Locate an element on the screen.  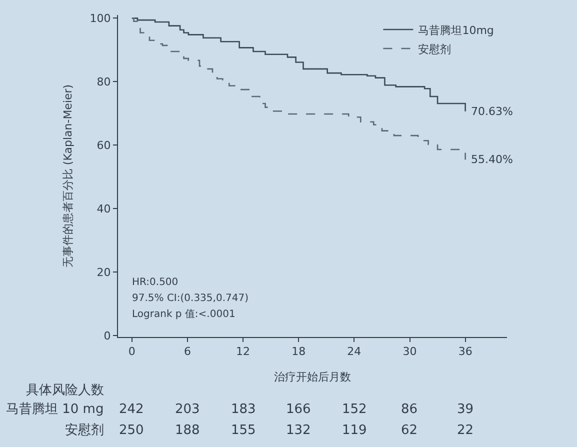
y-axis-title: 无事件的患者百分比 (Kaplan-Meier) is located at coordinates (67, 176).